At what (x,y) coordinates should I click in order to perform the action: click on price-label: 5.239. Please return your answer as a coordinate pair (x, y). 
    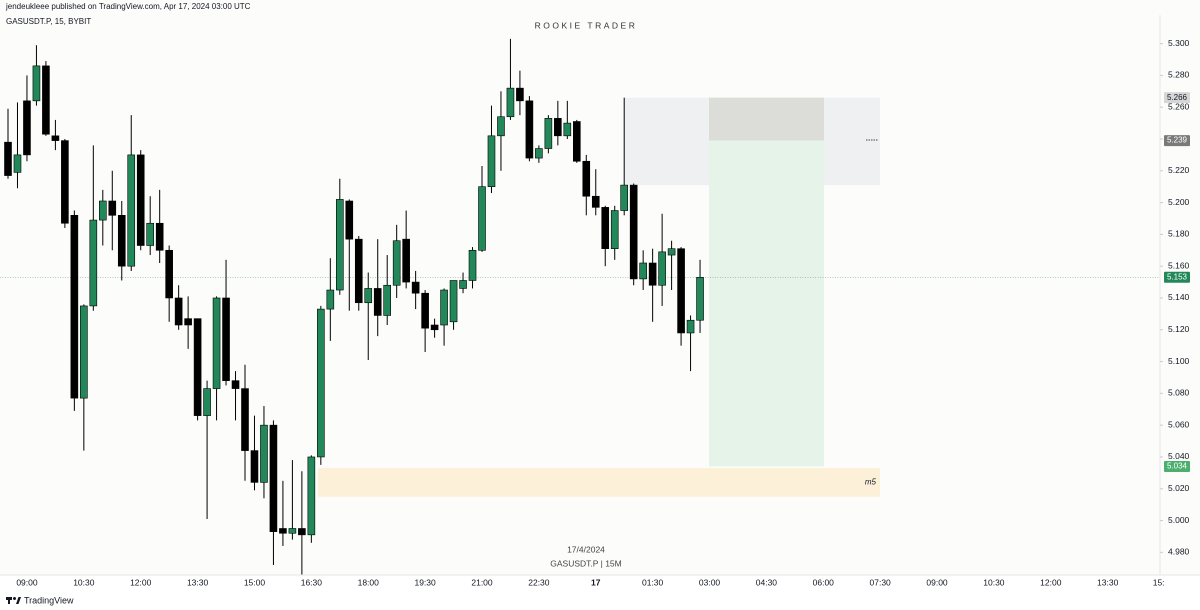
    Looking at the image, I should click on (1177, 140).